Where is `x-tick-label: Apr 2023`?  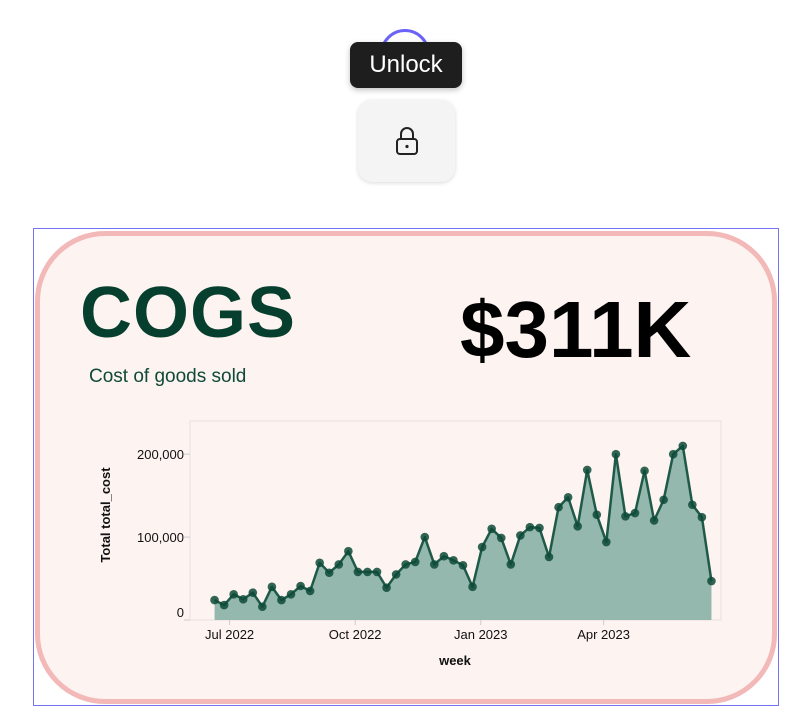 x-tick-label: Apr 2023 is located at coordinates (603, 634).